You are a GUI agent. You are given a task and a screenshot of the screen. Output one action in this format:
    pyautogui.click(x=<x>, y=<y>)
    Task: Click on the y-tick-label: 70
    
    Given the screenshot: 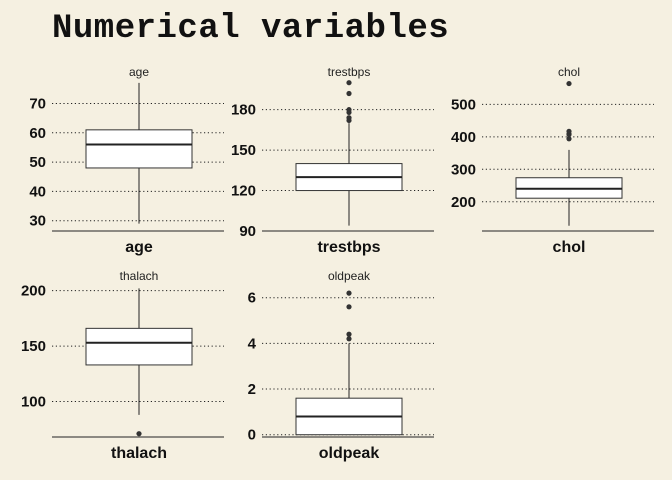 What is the action you would take?
    pyautogui.click(x=37, y=103)
    